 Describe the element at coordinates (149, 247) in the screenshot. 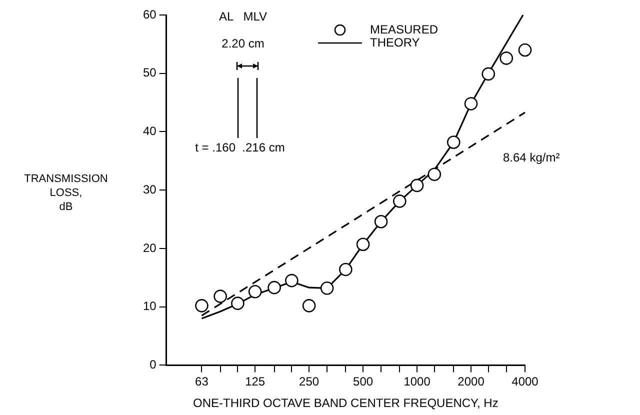

I see `y-tick-label: 20` at that location.